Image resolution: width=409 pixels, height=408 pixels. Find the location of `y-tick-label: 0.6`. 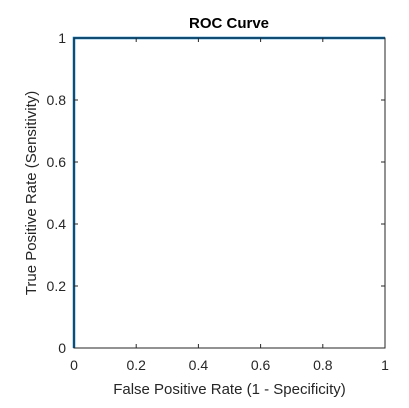

y-tick-label: 0.6 is located at coordinates (57, 162).